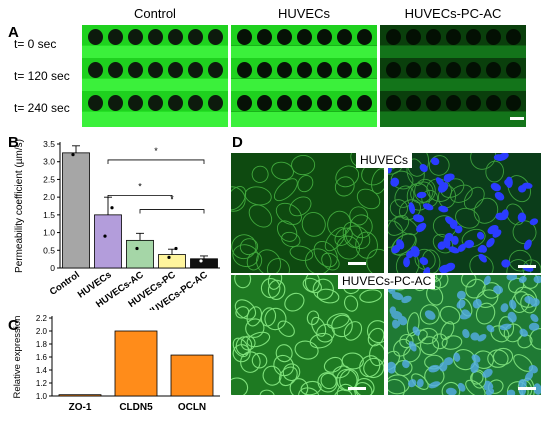 The height and width of the screenshot is (423, 550). Describe the element at coordinates (237, 142) in the screenshot. I see `panel-letter-d: D` at that location.